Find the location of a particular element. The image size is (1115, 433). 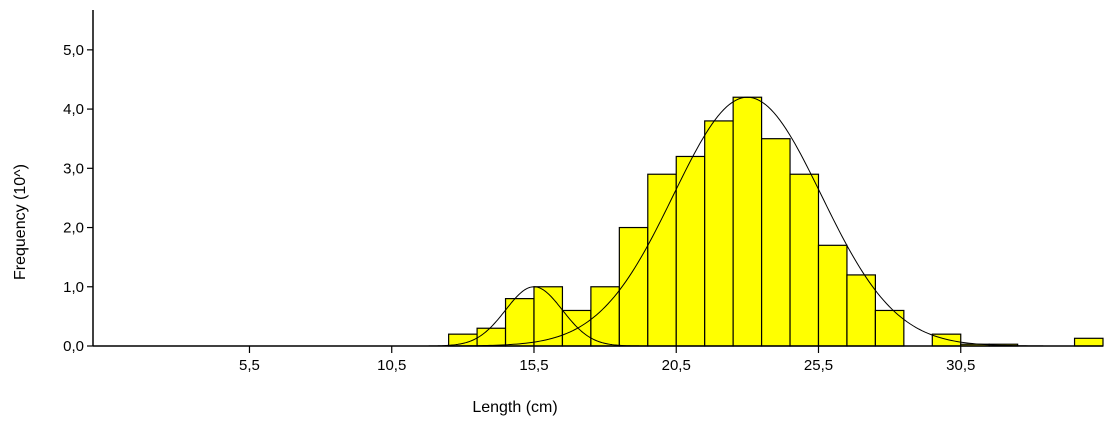

y-tick-label: 3,0 is located at coordinates (73, 168).